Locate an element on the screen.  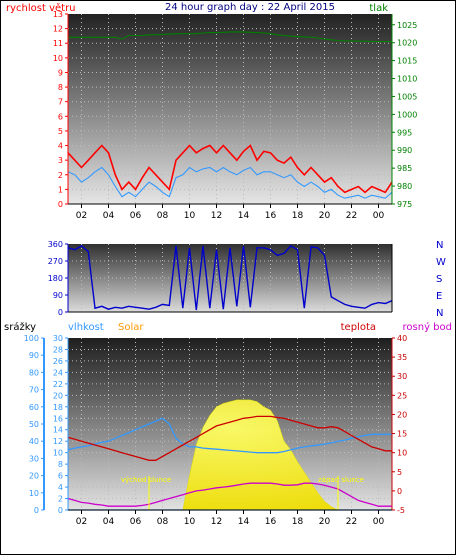
series-direction is located at coordinates (230, 278).